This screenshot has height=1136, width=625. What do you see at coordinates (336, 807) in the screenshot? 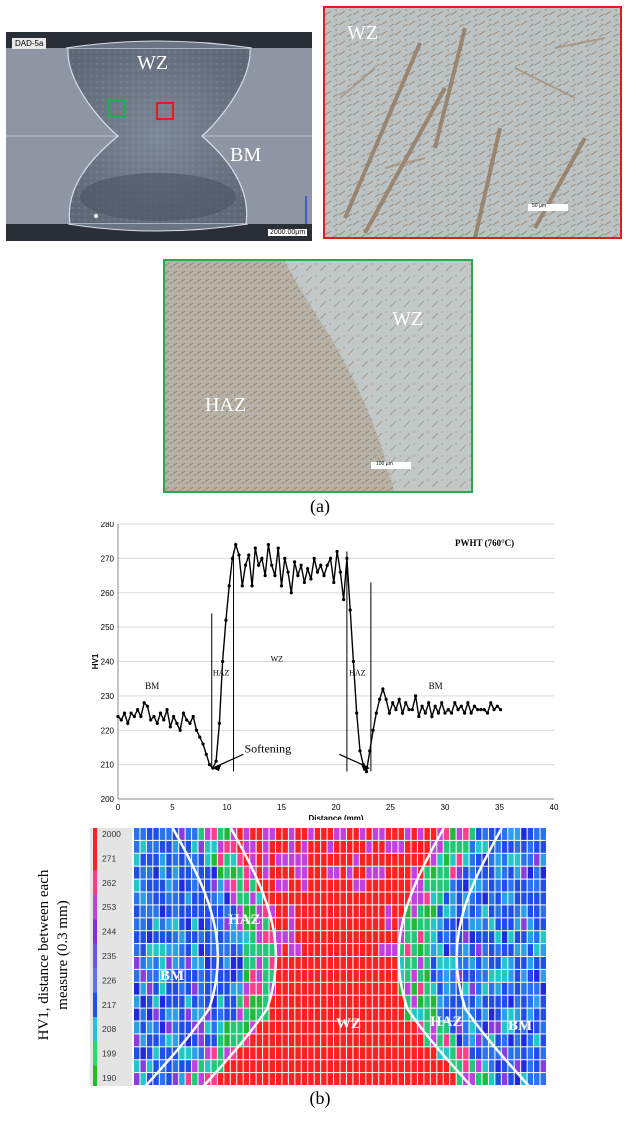
I see `x-tick-label: 20` at bounding box center [336, 807].